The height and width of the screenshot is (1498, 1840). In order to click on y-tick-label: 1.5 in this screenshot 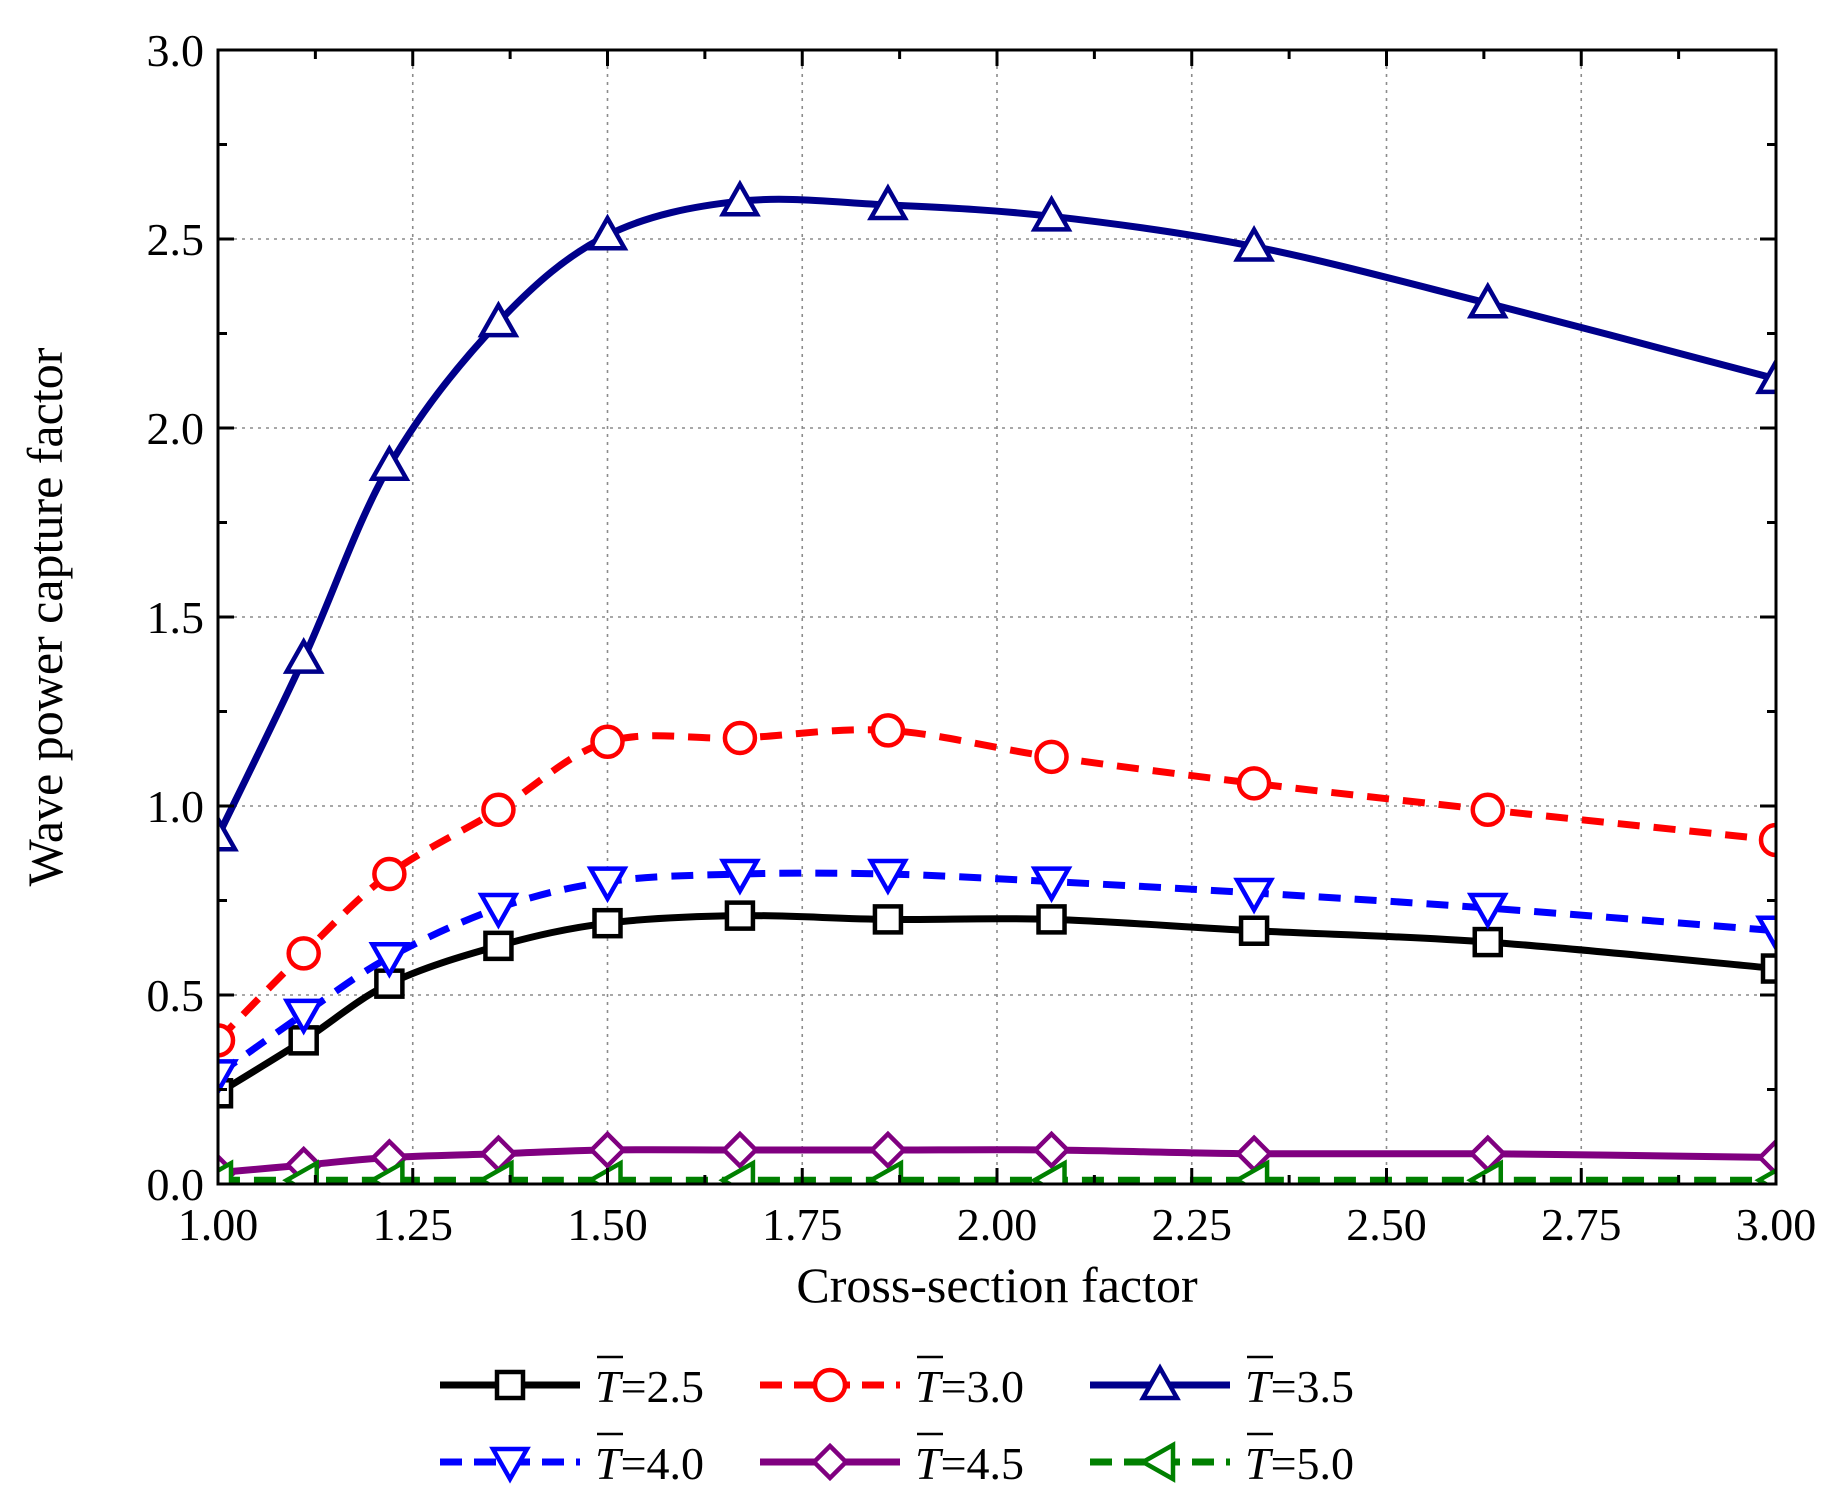, I will do `click(176, 617)`.